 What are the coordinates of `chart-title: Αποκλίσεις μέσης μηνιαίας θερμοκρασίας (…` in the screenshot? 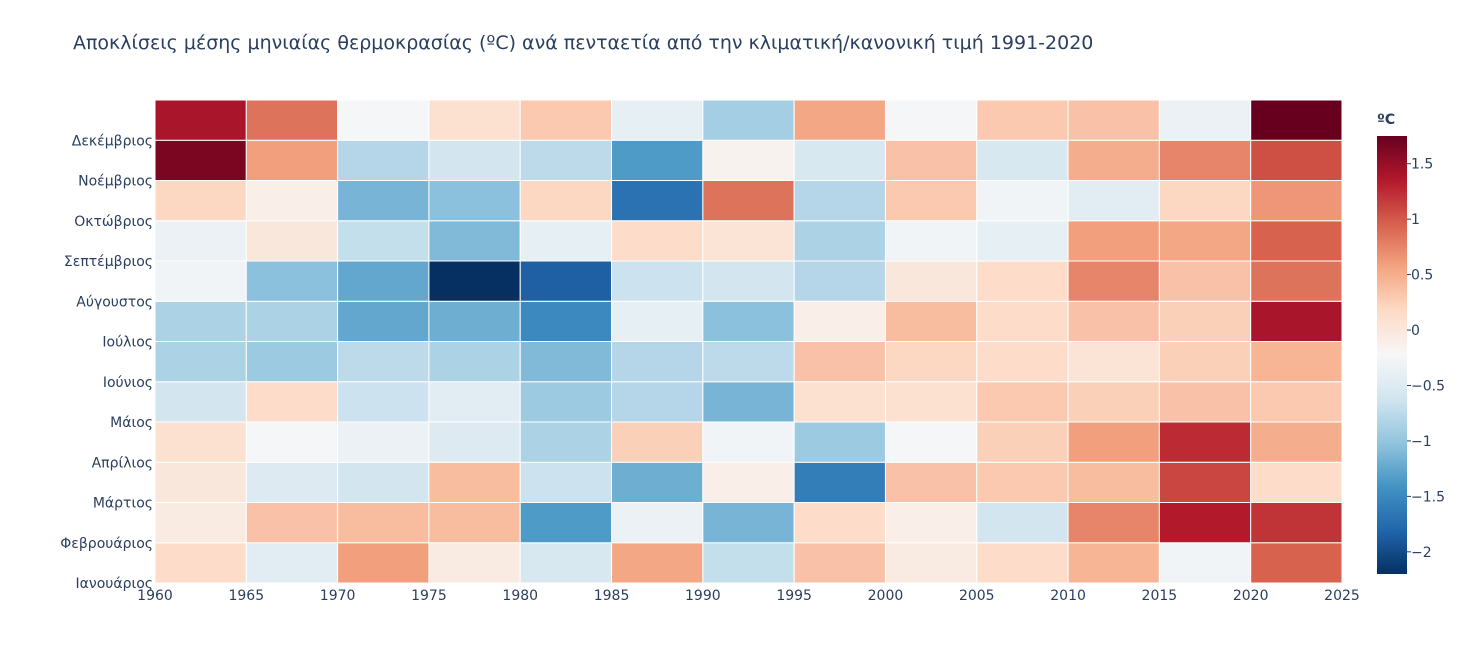 It's located at (583, 43).